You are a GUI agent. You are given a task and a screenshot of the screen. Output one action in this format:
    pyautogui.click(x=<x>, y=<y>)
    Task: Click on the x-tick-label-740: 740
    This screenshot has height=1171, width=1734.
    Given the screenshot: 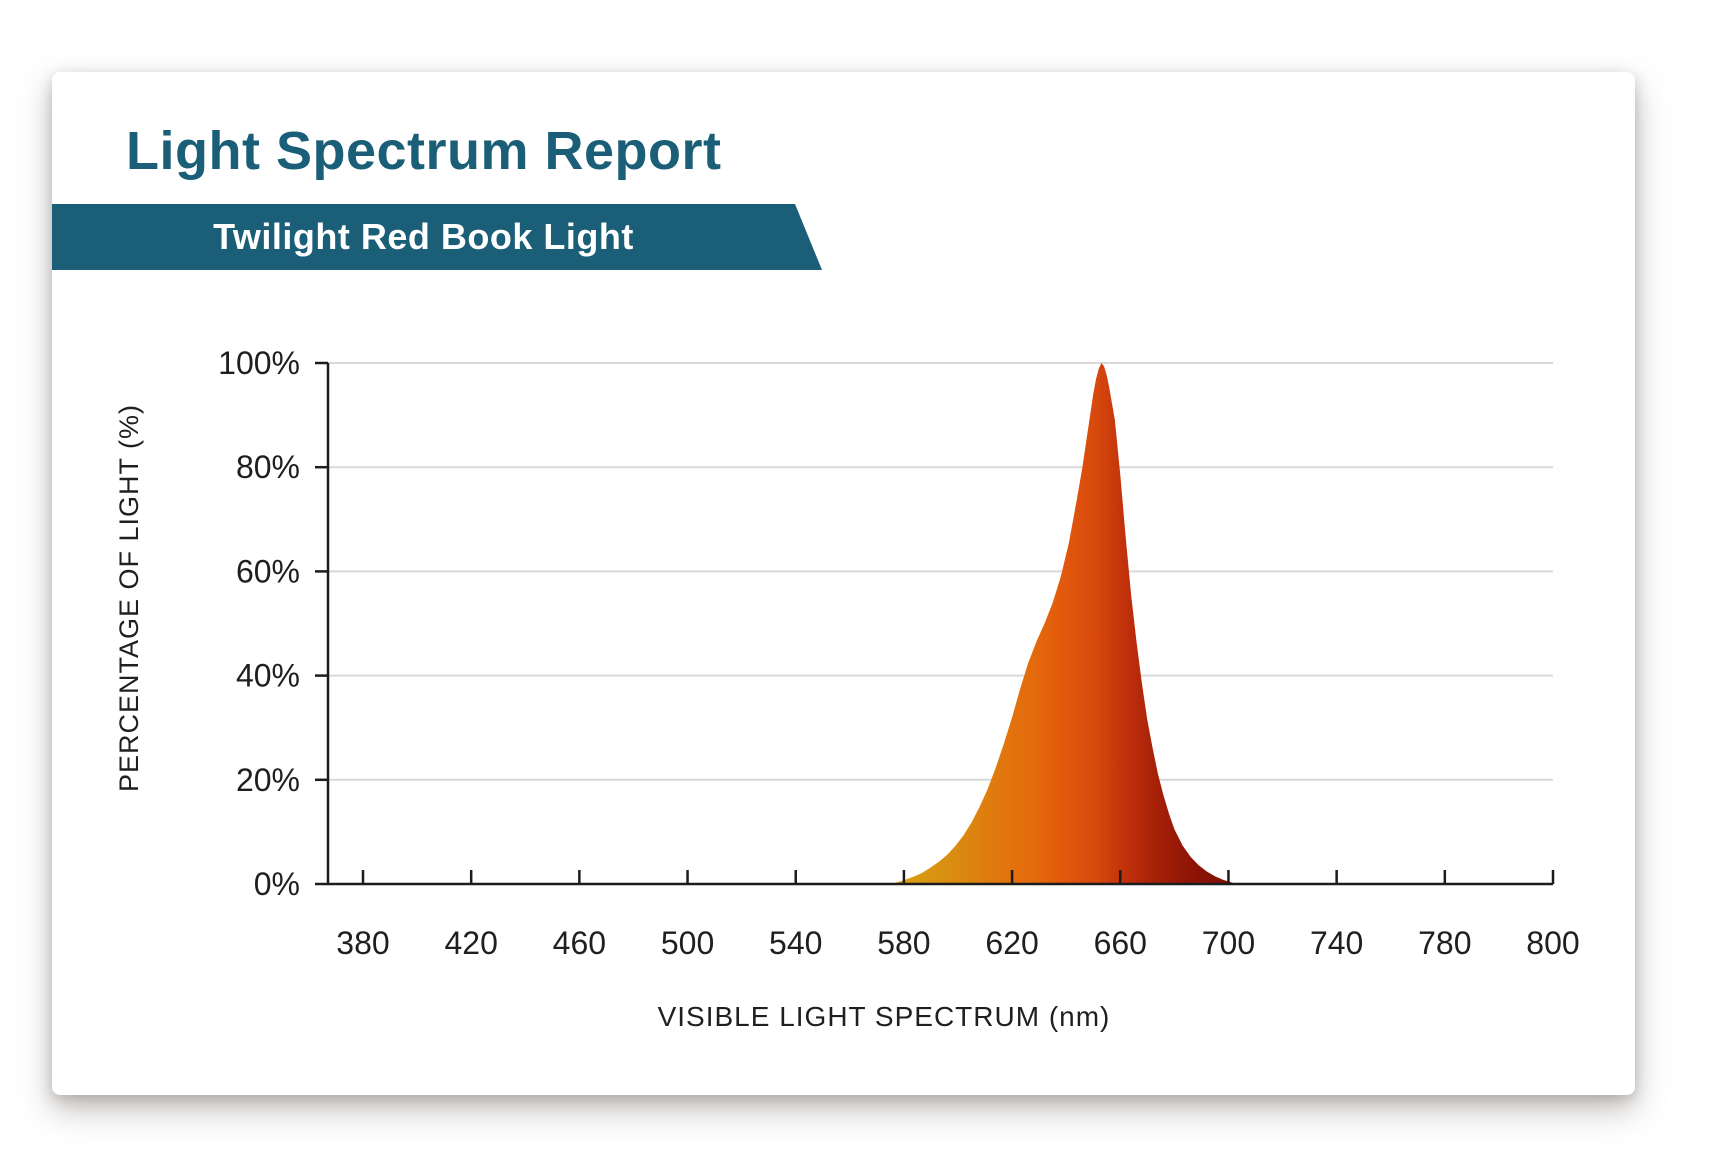 What is the action you would take?
    pyautogui.click(x=1336, y=943)
    